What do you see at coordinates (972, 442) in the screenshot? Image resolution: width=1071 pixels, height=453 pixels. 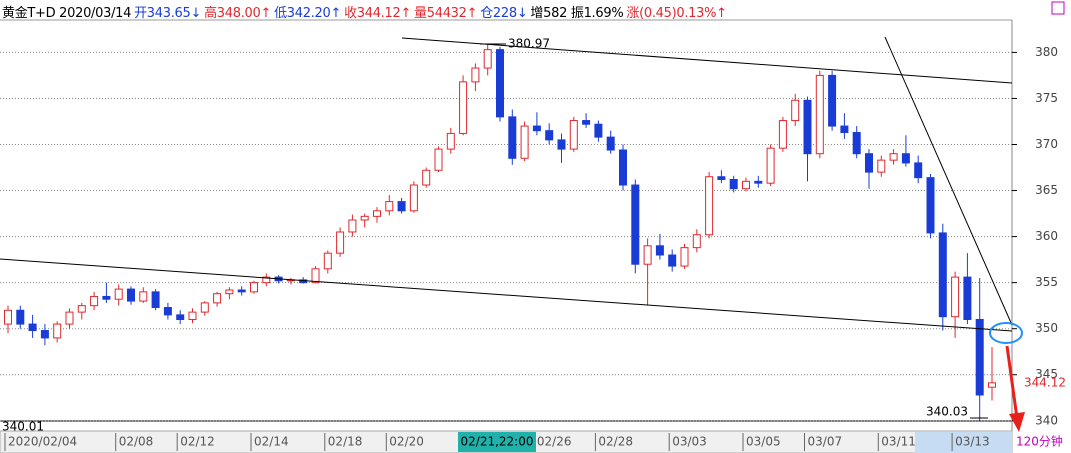 I see `x-tick-label: 03/13` at bounding box center [972, 442].